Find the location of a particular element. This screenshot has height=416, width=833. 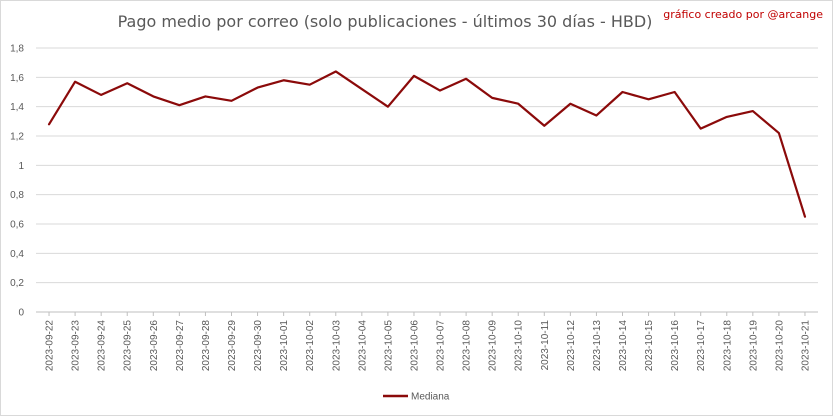

x-tick-label: 2023-10-08 is located at coordinates (467, 346).